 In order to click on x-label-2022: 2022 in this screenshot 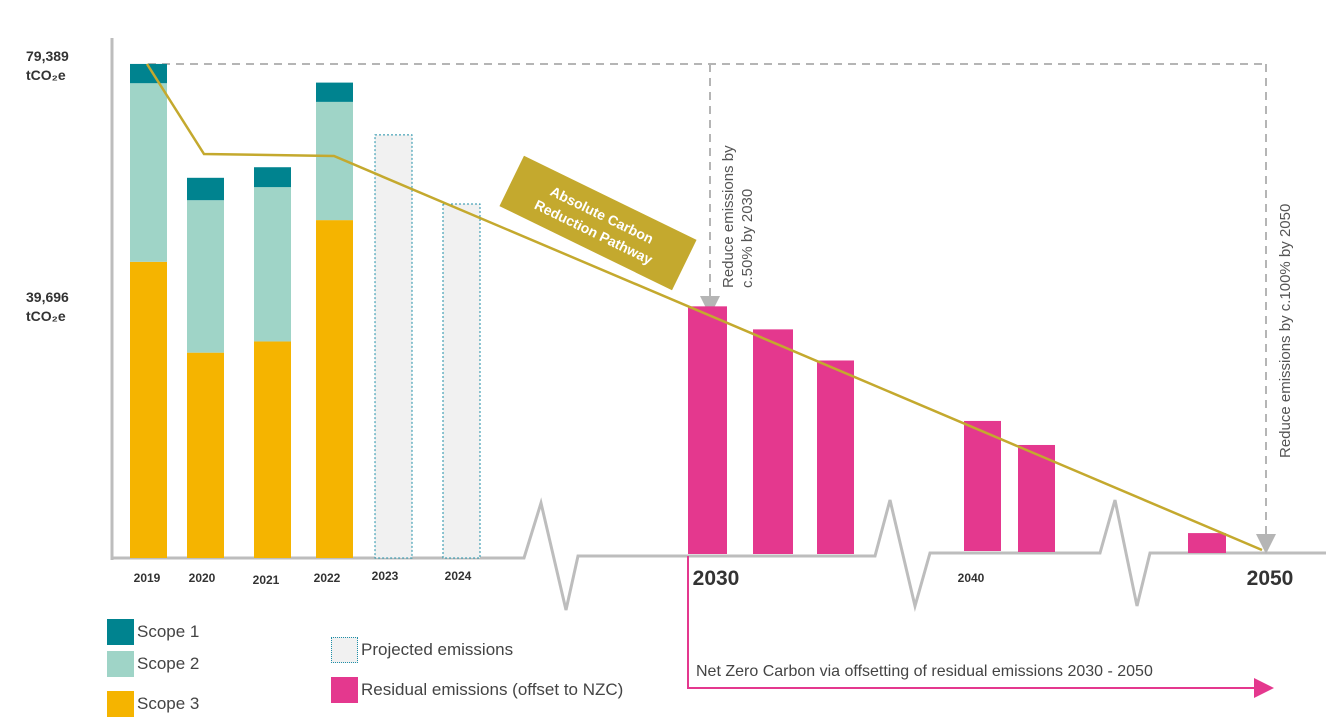, I will do `click(327, 578)`.